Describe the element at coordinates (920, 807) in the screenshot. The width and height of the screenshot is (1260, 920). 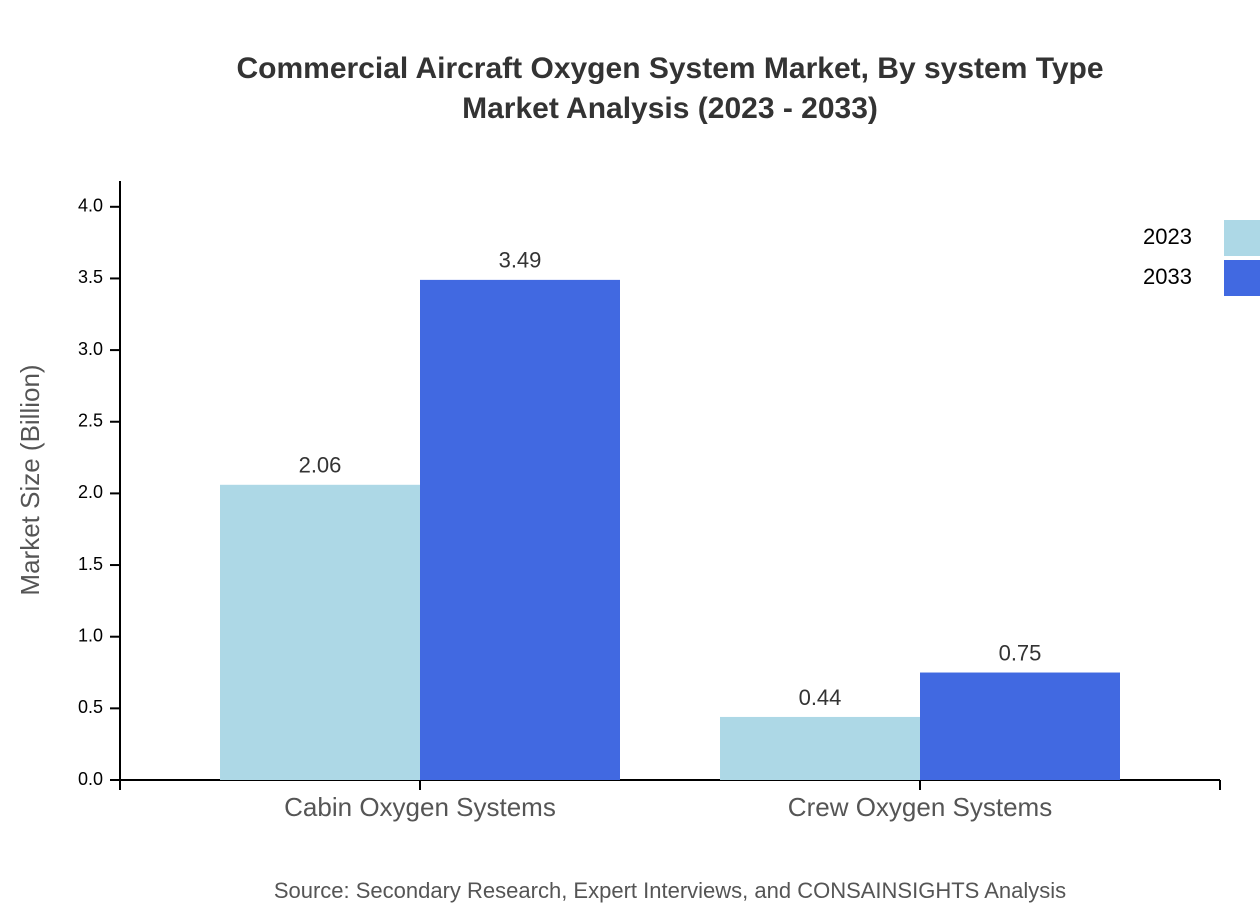
I see `x-tick-label: Crew Oxygen Systems` at that location.